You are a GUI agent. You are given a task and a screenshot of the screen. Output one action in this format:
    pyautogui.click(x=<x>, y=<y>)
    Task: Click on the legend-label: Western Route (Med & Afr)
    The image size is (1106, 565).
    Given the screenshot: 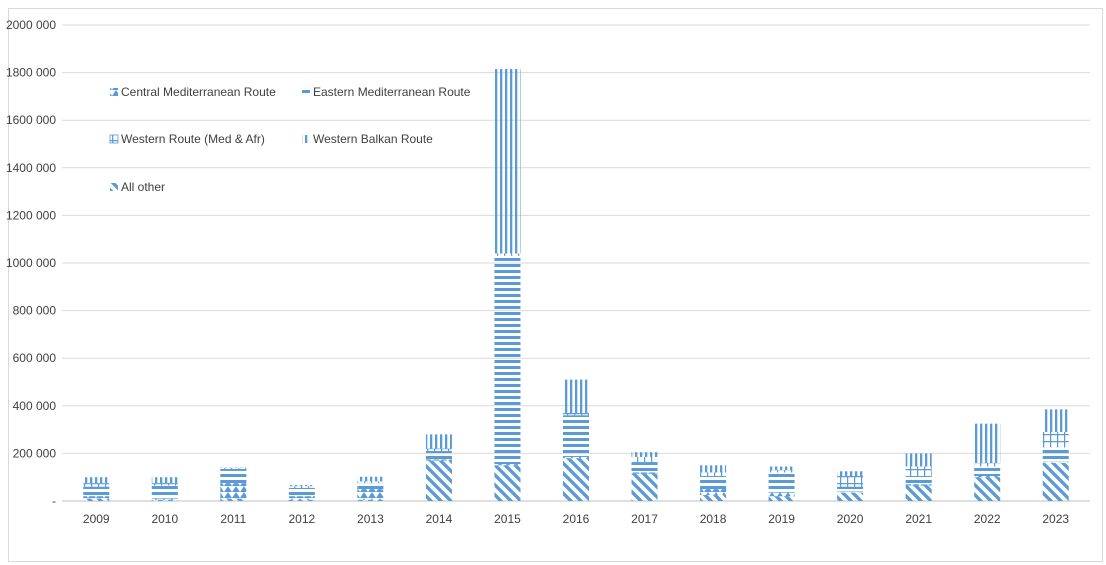 What is the action you would take?
    pyautogui.click(x=193, y=139)
    